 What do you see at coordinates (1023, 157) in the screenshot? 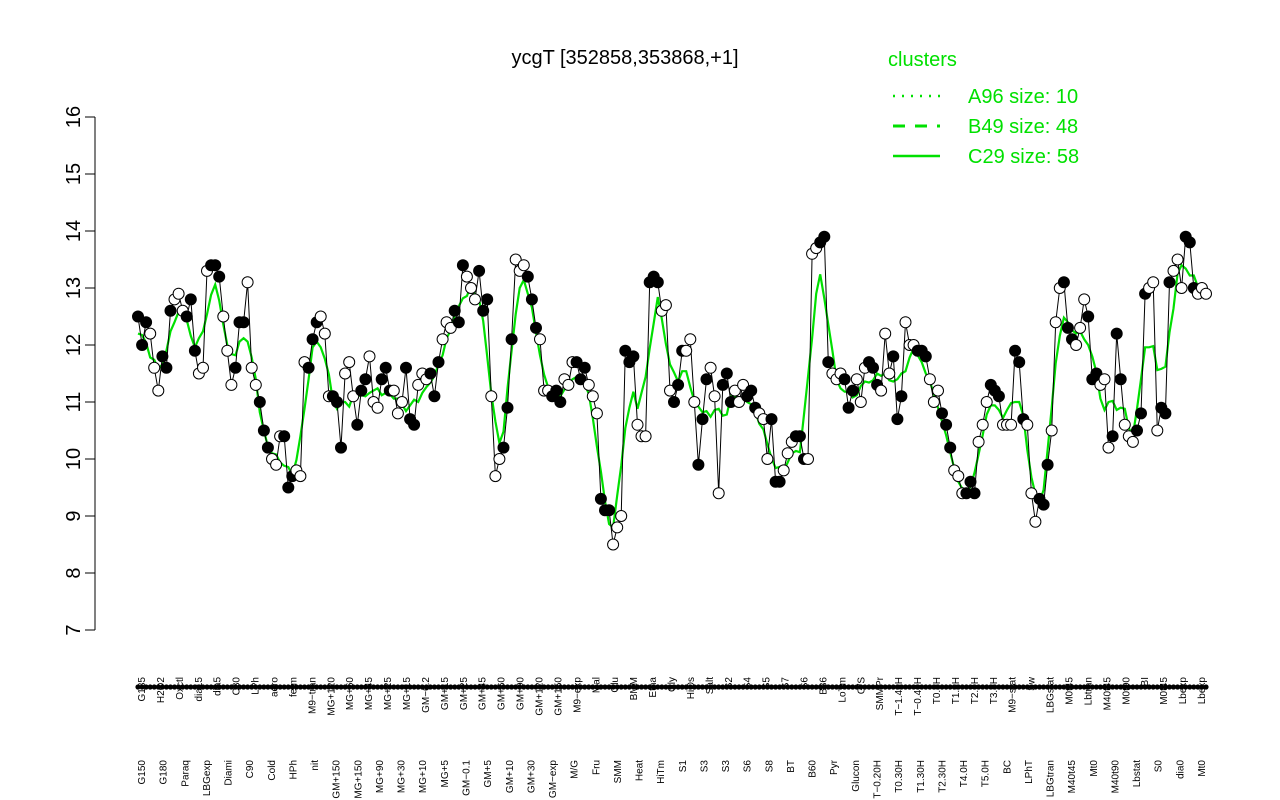
I see `legend-label-c29: C29 size: 58` at bounding box center [1023, 157].